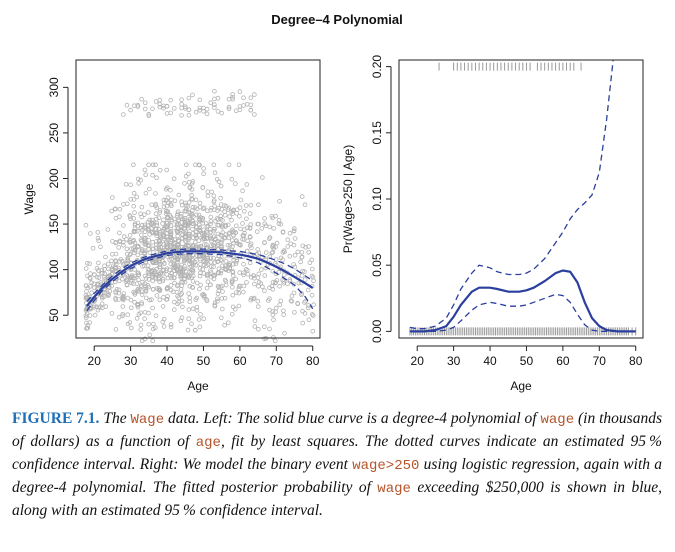 The image size is (675, 552). What do you see at coordinates (522, 301) in the screenshot?
I see `probability-fit-line` at bounding box center [522, 301].